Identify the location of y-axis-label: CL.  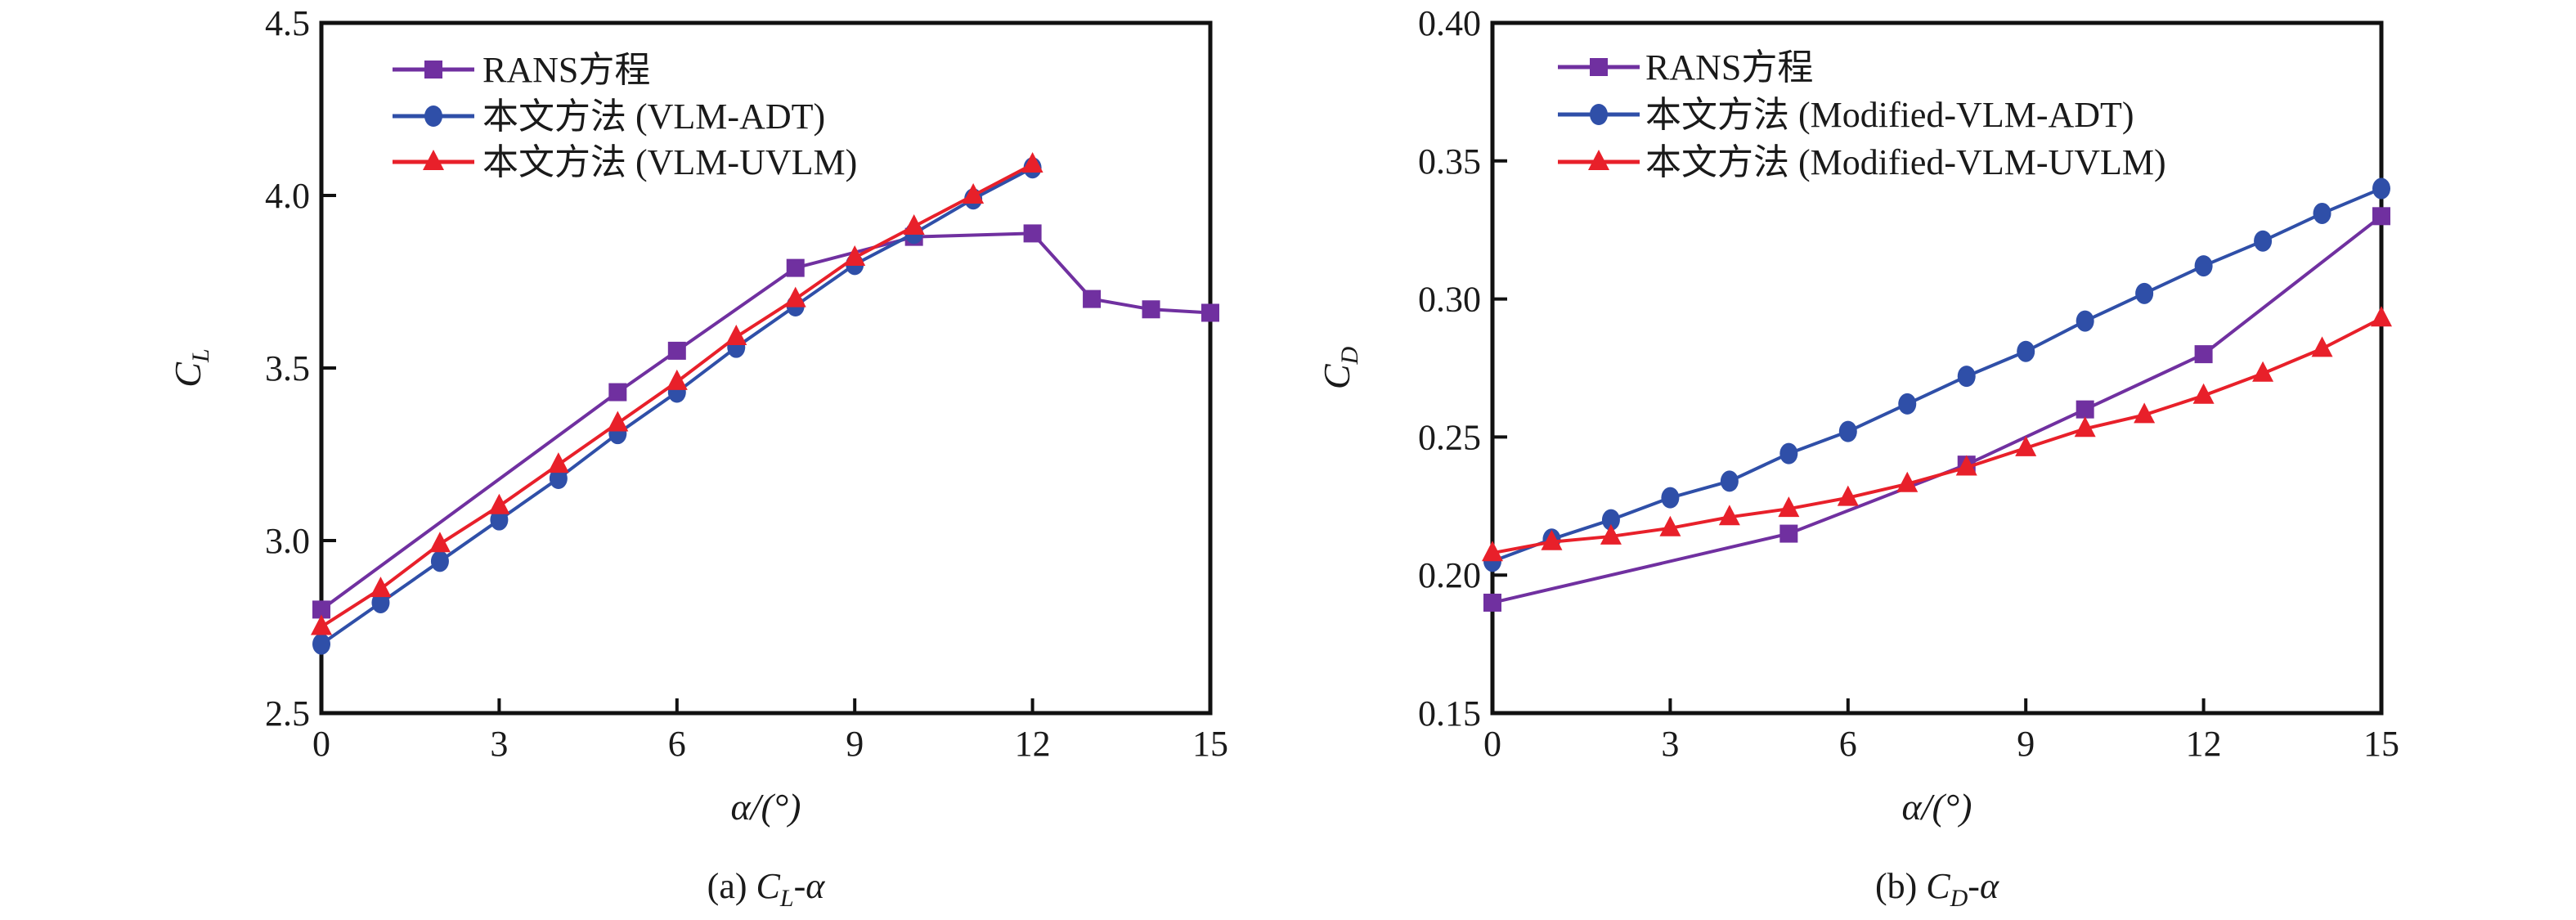
(190, 368).